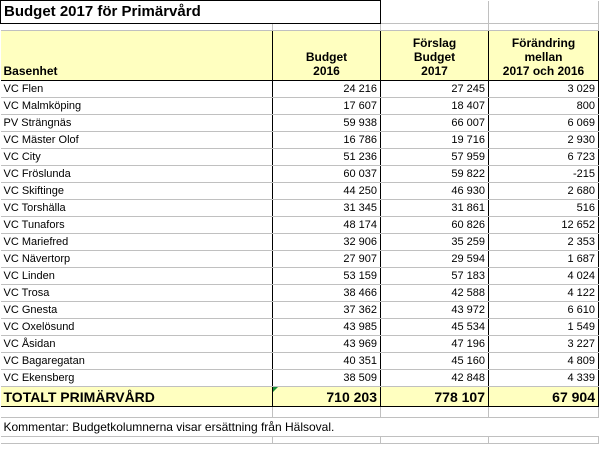 This screenshot has height=454, width=601. Describe the element at coordinates (326, 191) in the screenshot. I see `budget-2016-cell: 44 250` at that location.